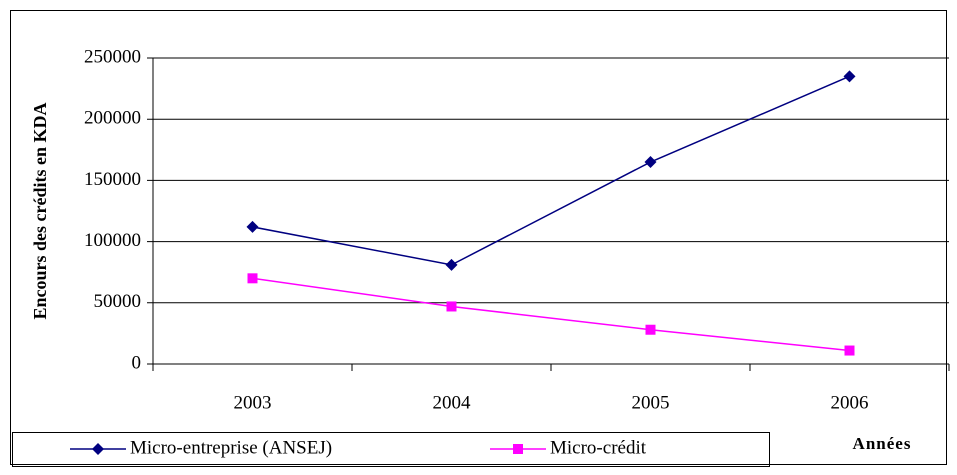  Describe the element at coordinates (231, 447) in the screenshot. I see `legend-label: Micro-entreprise (ANSEJ)` at that location.